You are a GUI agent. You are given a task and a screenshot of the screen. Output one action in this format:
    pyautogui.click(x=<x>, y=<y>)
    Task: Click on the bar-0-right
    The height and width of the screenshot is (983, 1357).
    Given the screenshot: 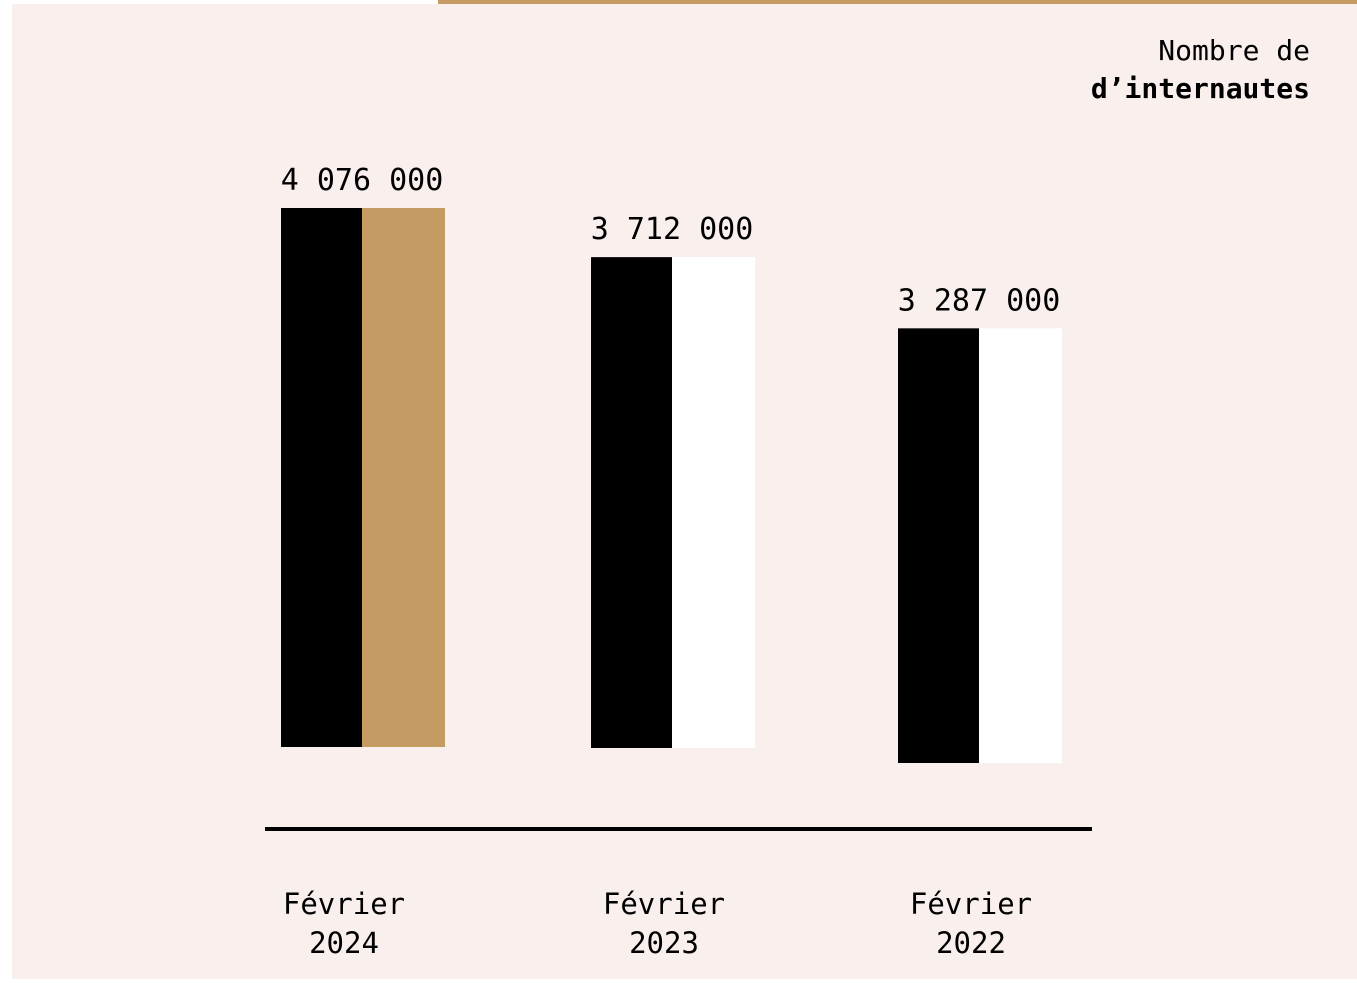 What is the action you would take?
    pyautogui.click(x=403, y=477)
    